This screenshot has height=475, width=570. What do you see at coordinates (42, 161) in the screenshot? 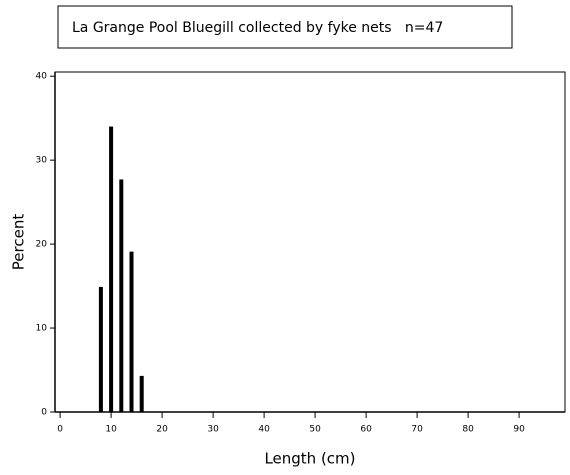
I see `y-tick-label: 30` at bounding box center [42, 161].